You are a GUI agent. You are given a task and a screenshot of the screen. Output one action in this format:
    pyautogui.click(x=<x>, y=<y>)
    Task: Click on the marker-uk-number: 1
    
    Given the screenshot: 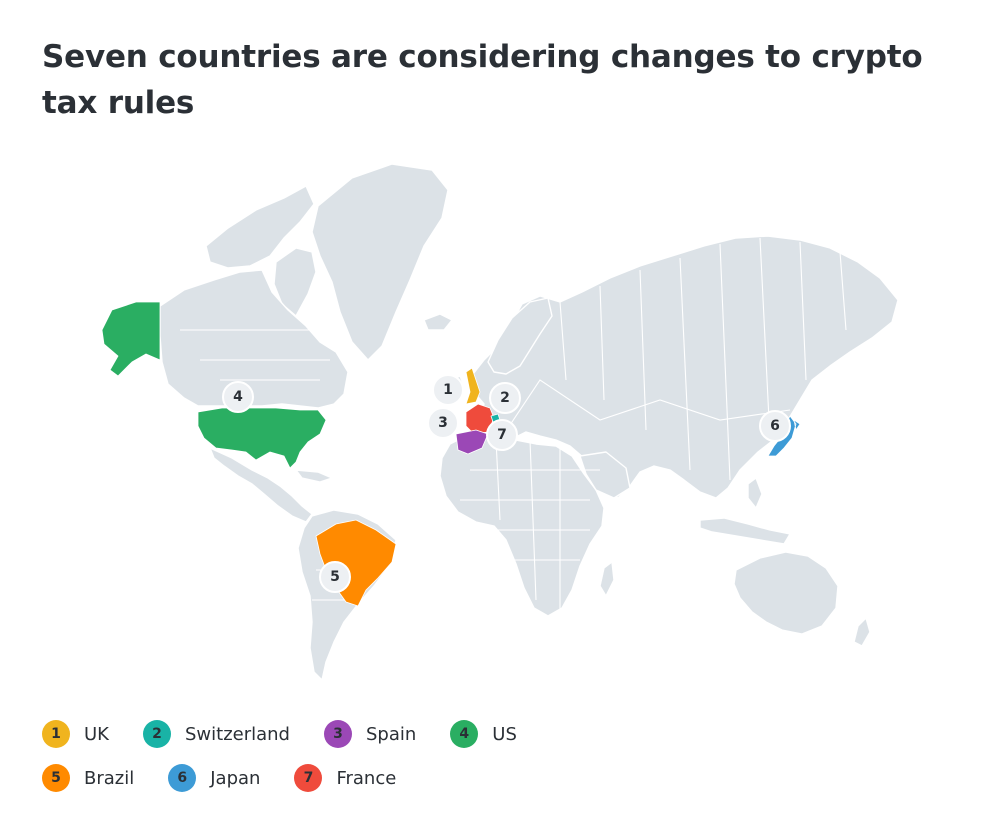 What is the action you would take?
    pyautogui.click(x=448, y=390)
    